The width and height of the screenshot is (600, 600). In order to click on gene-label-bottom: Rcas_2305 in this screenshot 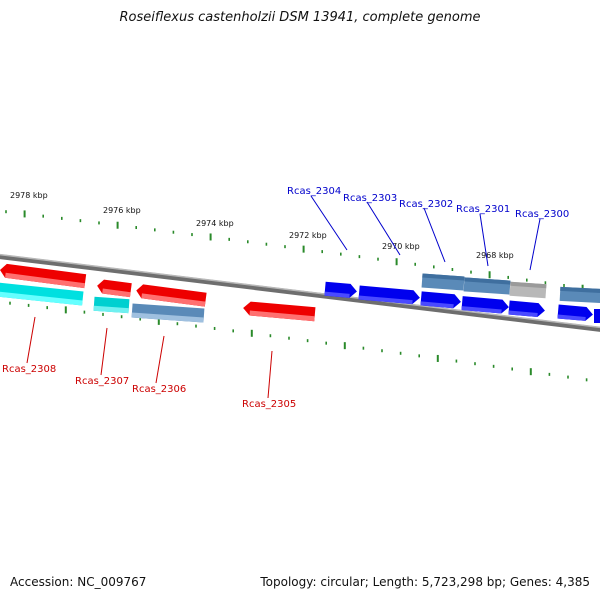, I will do `click(269, 404)`.